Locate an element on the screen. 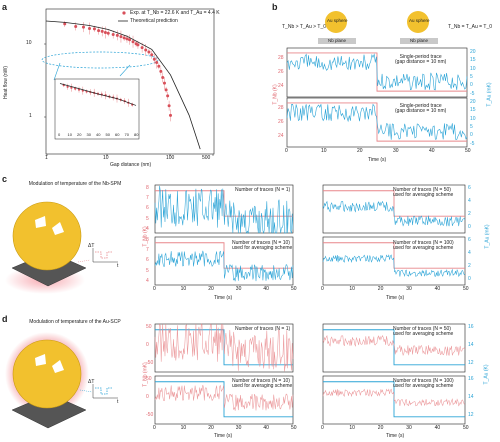  c-traces-ytick-left: 5 is located at coordinates (147, 218).